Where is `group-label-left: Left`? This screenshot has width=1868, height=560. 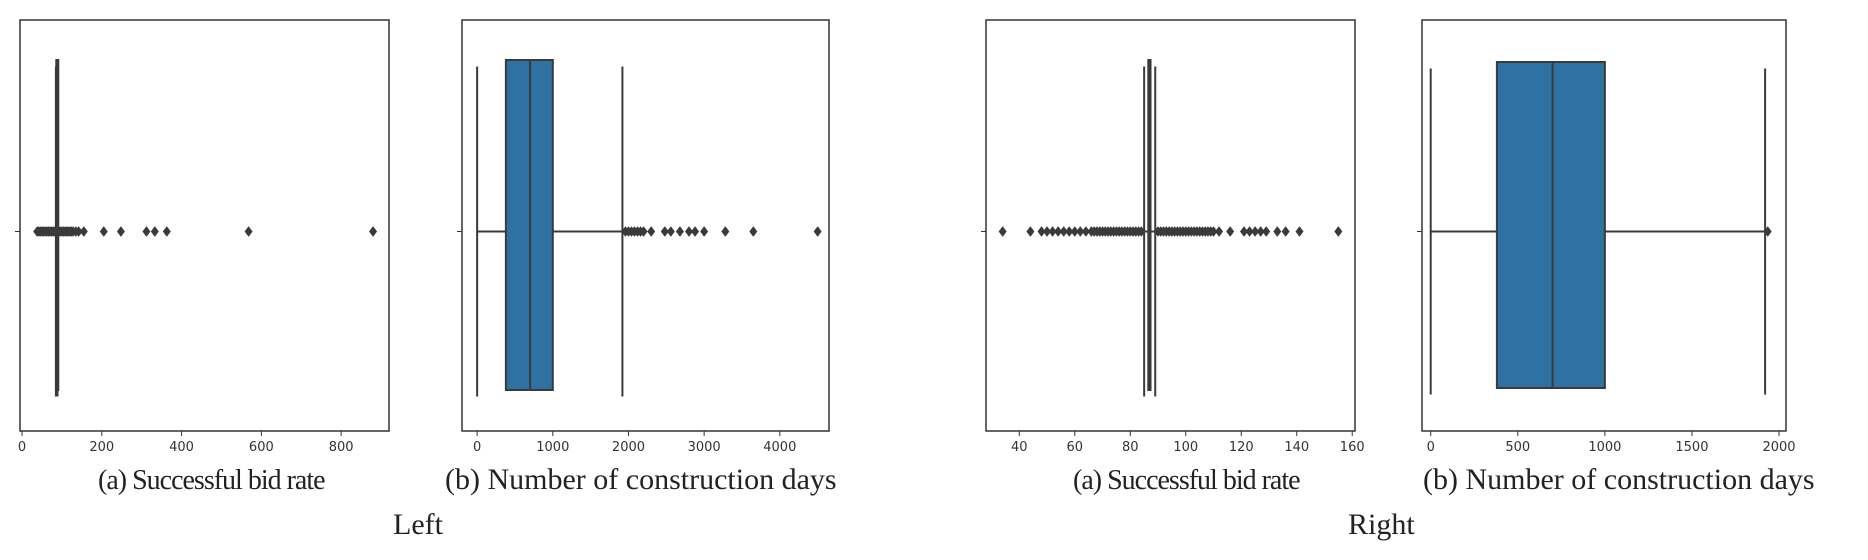 group-label-left: Left is located at coordinates (418, 524).